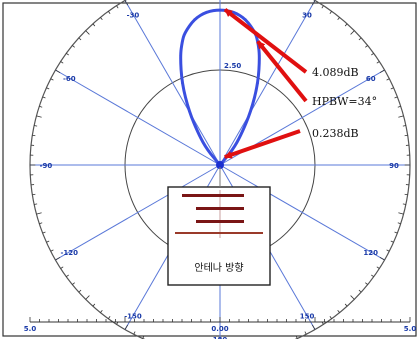 The width and height of the screenshot is (419, 339). I want to click on angle-tick-label: -60, so click(69, 79).